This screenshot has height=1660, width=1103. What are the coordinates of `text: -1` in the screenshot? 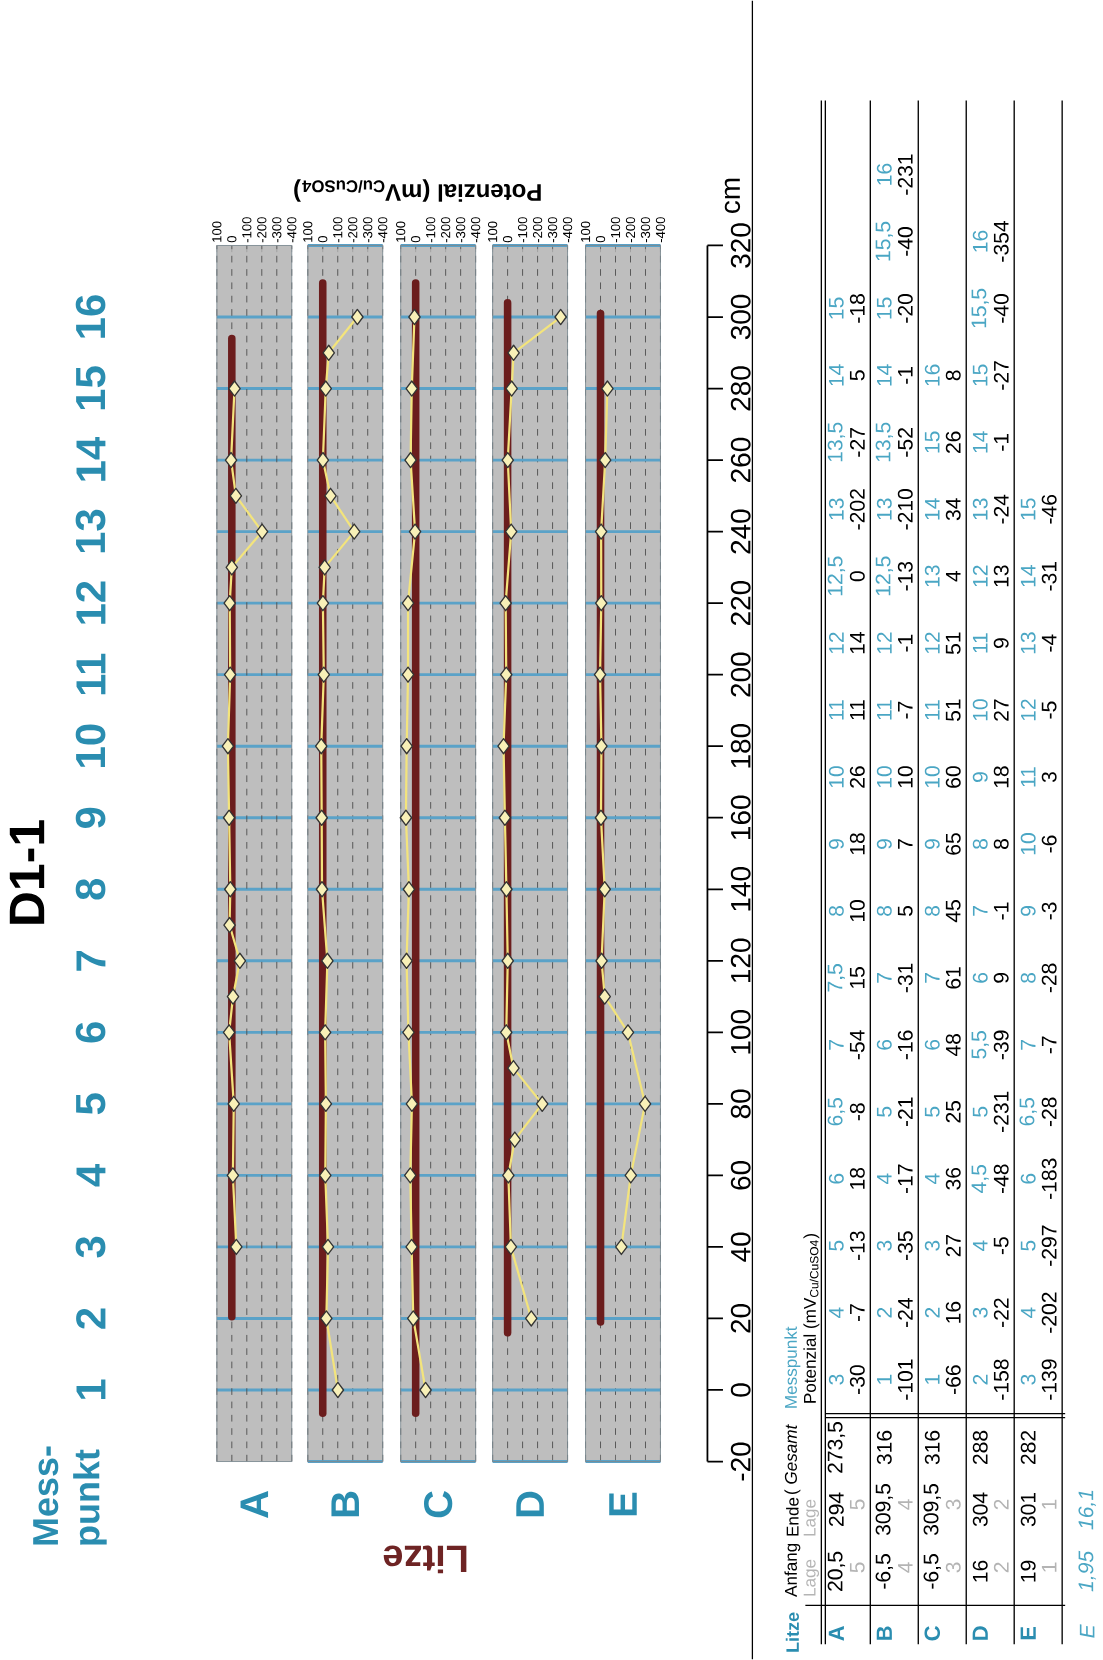 It's located at (1001, 442).